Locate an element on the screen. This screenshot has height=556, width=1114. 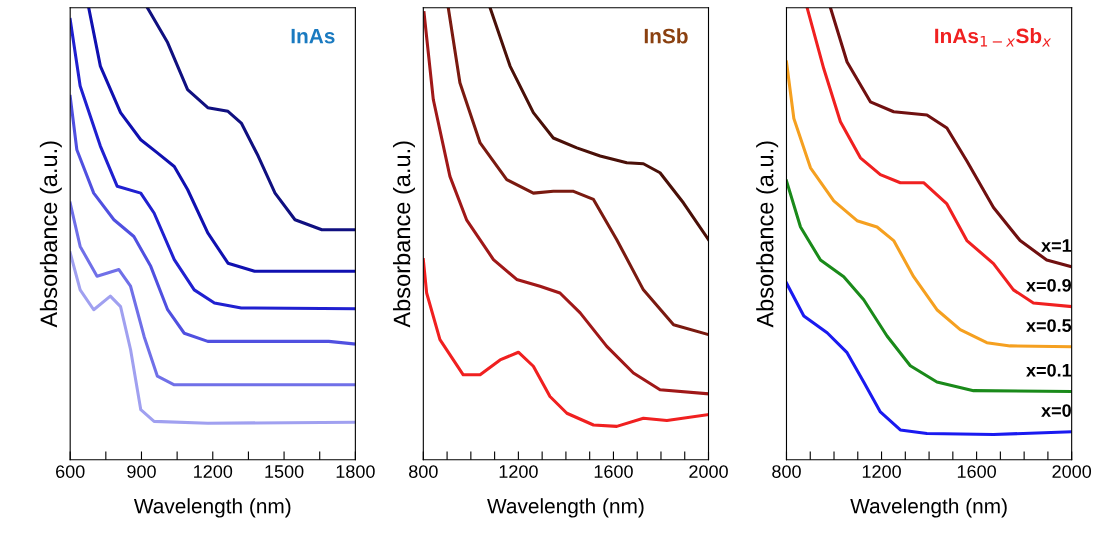
series-label: x=0.5 is located at coordinates (1049, 325).